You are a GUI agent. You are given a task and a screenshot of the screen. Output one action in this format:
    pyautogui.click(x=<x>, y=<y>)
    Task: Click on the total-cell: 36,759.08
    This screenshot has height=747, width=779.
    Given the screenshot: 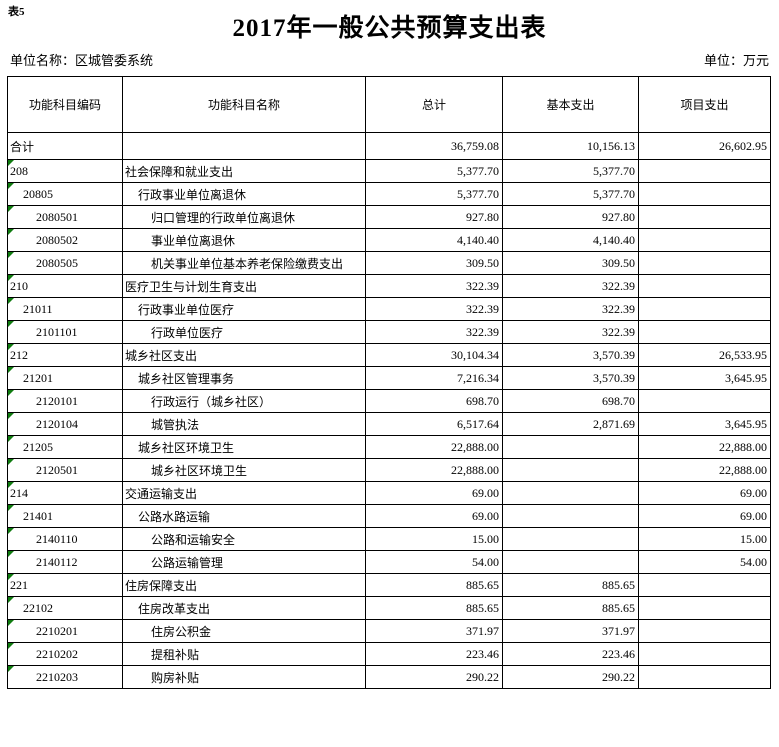 What is the action you would take?
    pyautogui.click(x=434, y=146)
    